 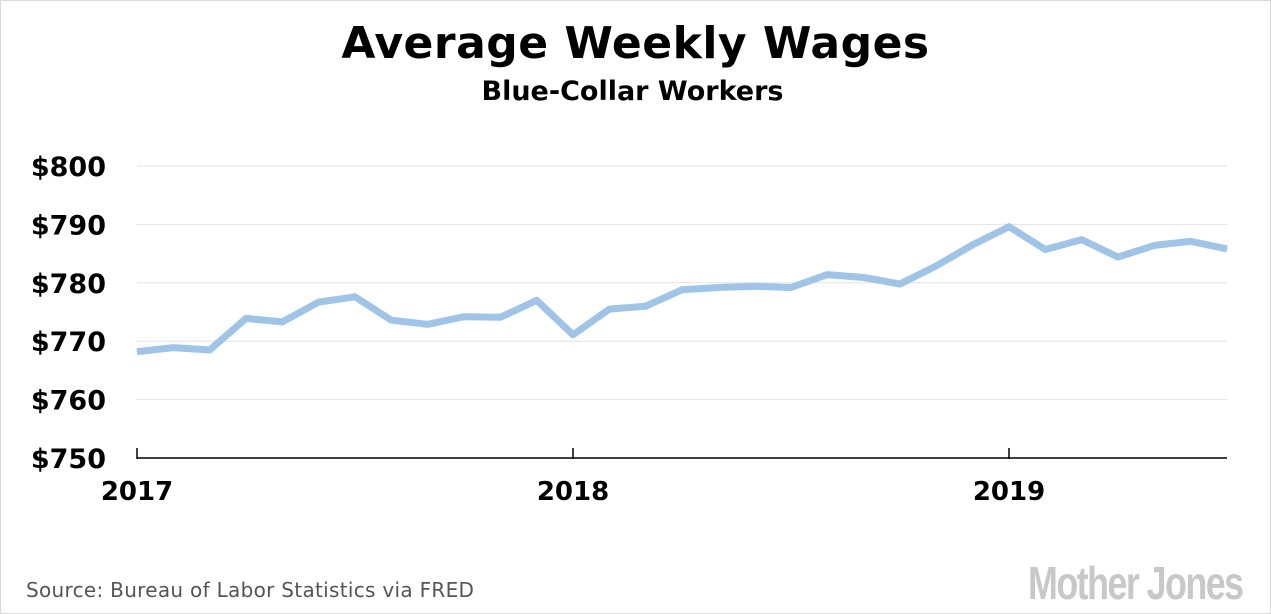 I want to click on y-tick-label: $780, so click(x=68, y=284).